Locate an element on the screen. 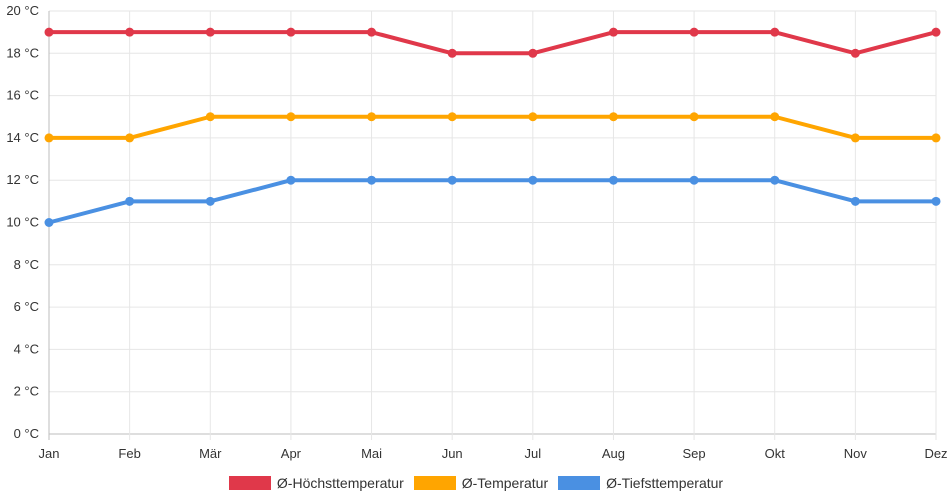  y-tick-label: 8 °C is located at coordinates (26, 264).